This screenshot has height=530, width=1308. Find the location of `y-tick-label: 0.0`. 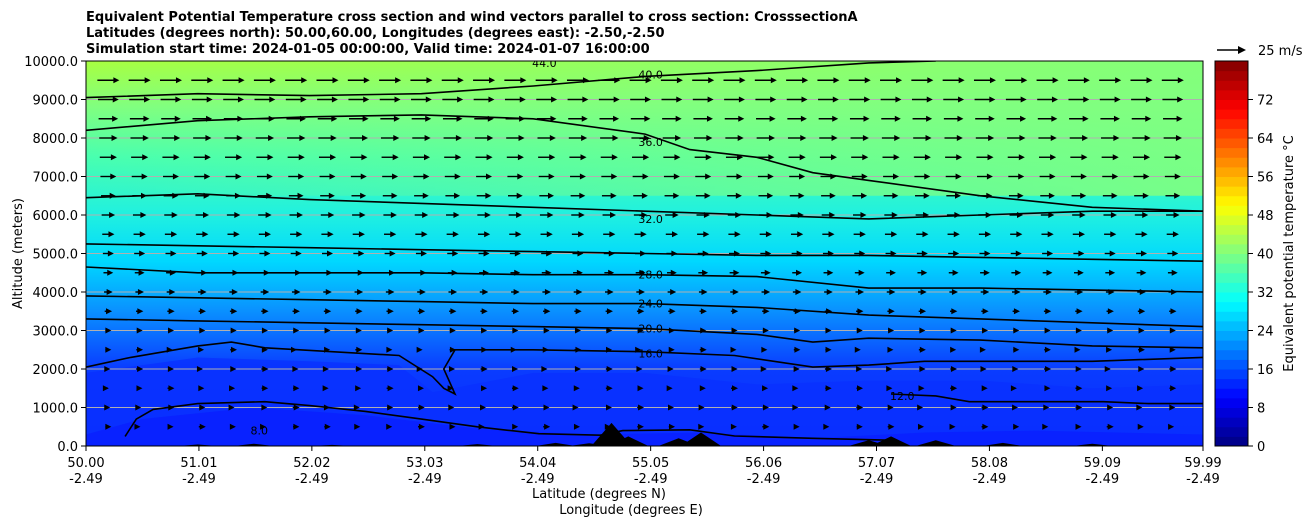

y-tick-label: 0.0 is located at coordinates (67, 447).